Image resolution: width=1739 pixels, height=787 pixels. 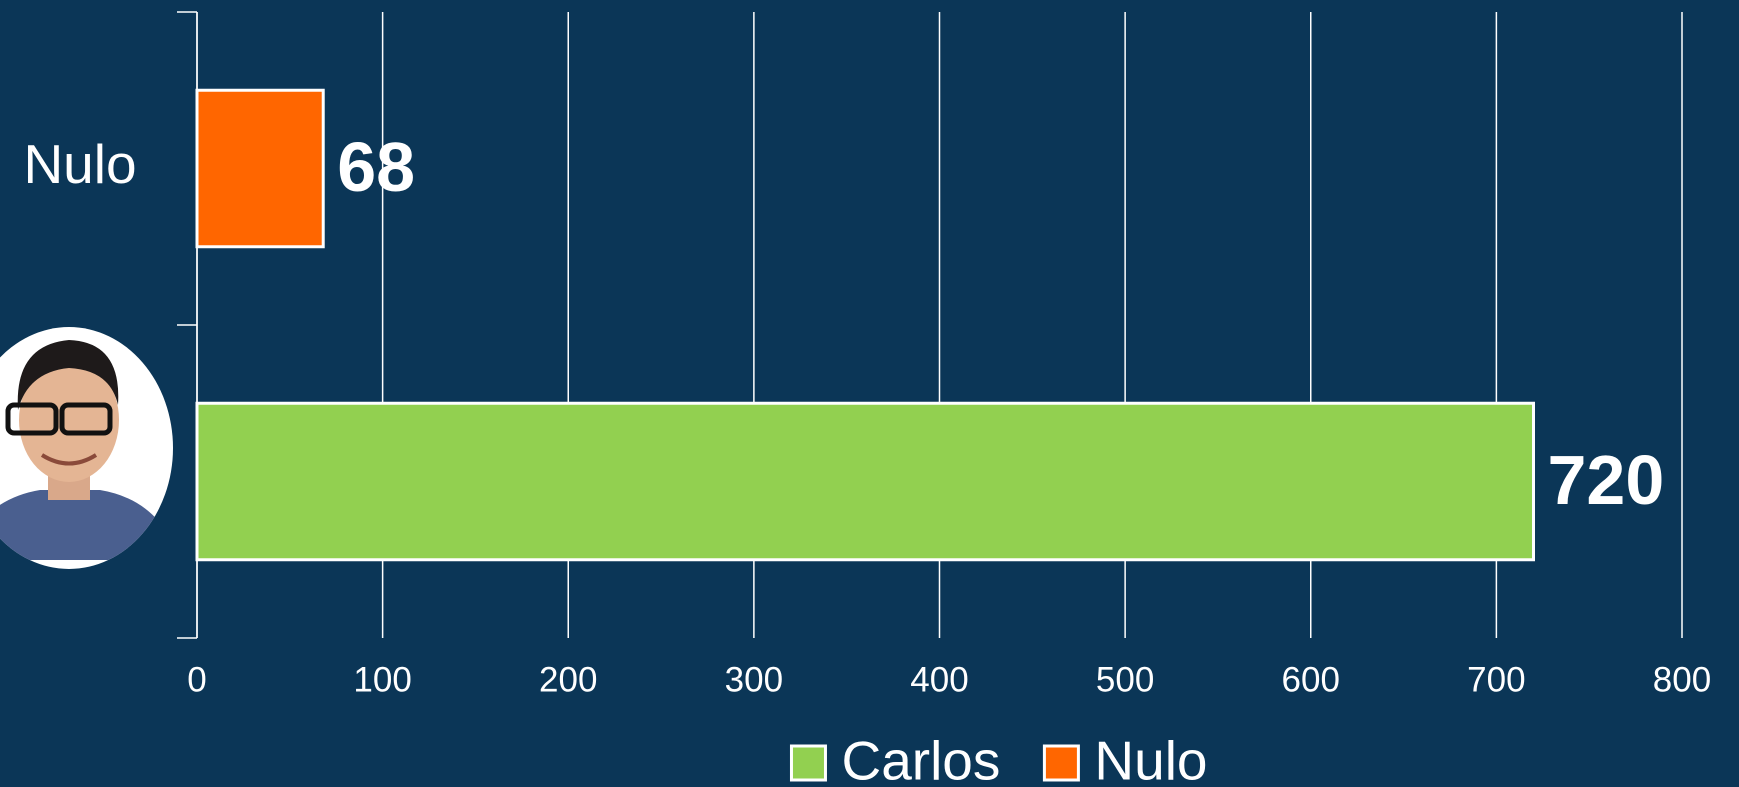 What do you see at coordinates (939, 679) in the screenshot?
I see `x-tick-label: 400` at bounding box center [939, 679].